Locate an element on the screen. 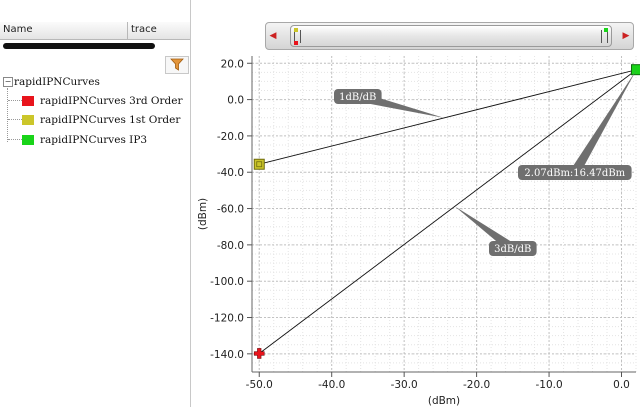  callout-slope-1st: 1dB/dB is located at coordinates (389, 103).